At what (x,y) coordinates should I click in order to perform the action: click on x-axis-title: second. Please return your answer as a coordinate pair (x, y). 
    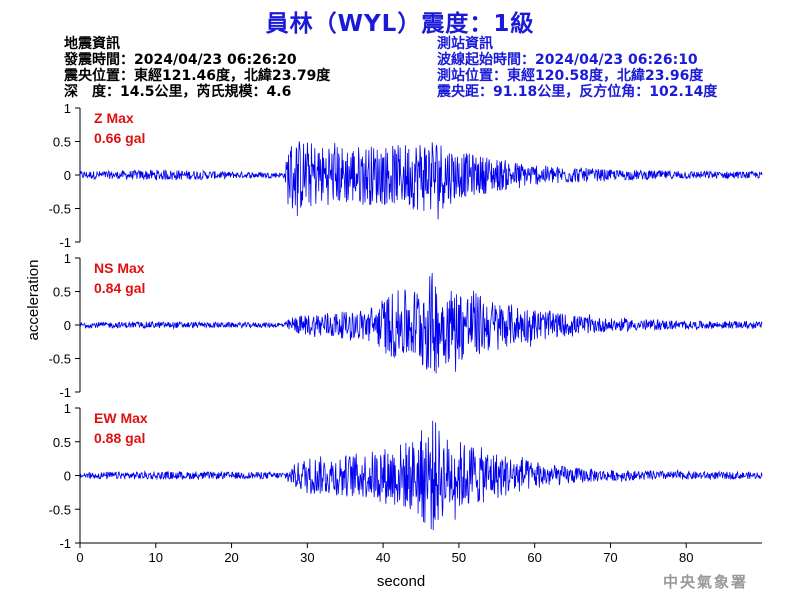
    Looking at the image, I should click on (401, 581).